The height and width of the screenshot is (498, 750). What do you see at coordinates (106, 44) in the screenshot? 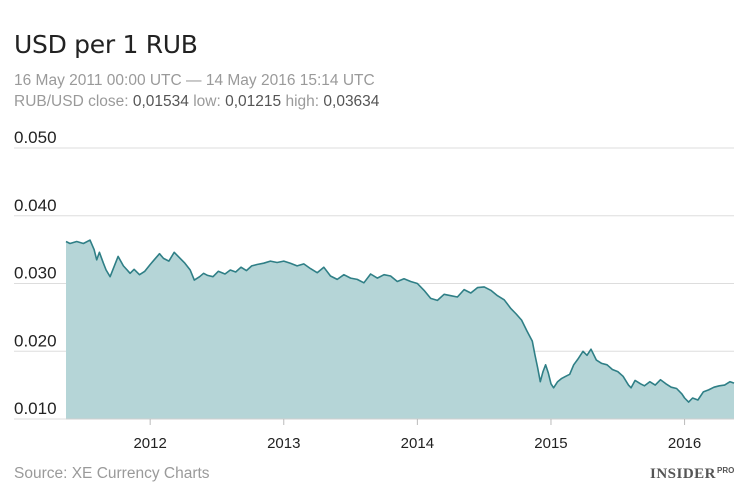
I see `chart-title: USD per 1 RUB` at bounding box center [106, 44].